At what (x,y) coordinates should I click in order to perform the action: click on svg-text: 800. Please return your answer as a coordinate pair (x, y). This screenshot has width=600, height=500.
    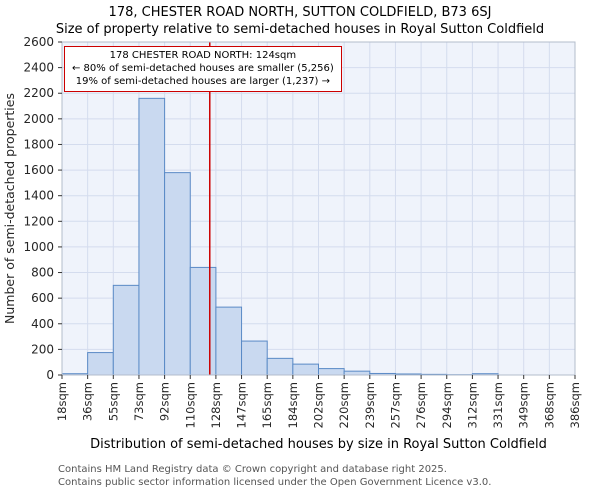
    Looking at the image, I should click on (42, 273).